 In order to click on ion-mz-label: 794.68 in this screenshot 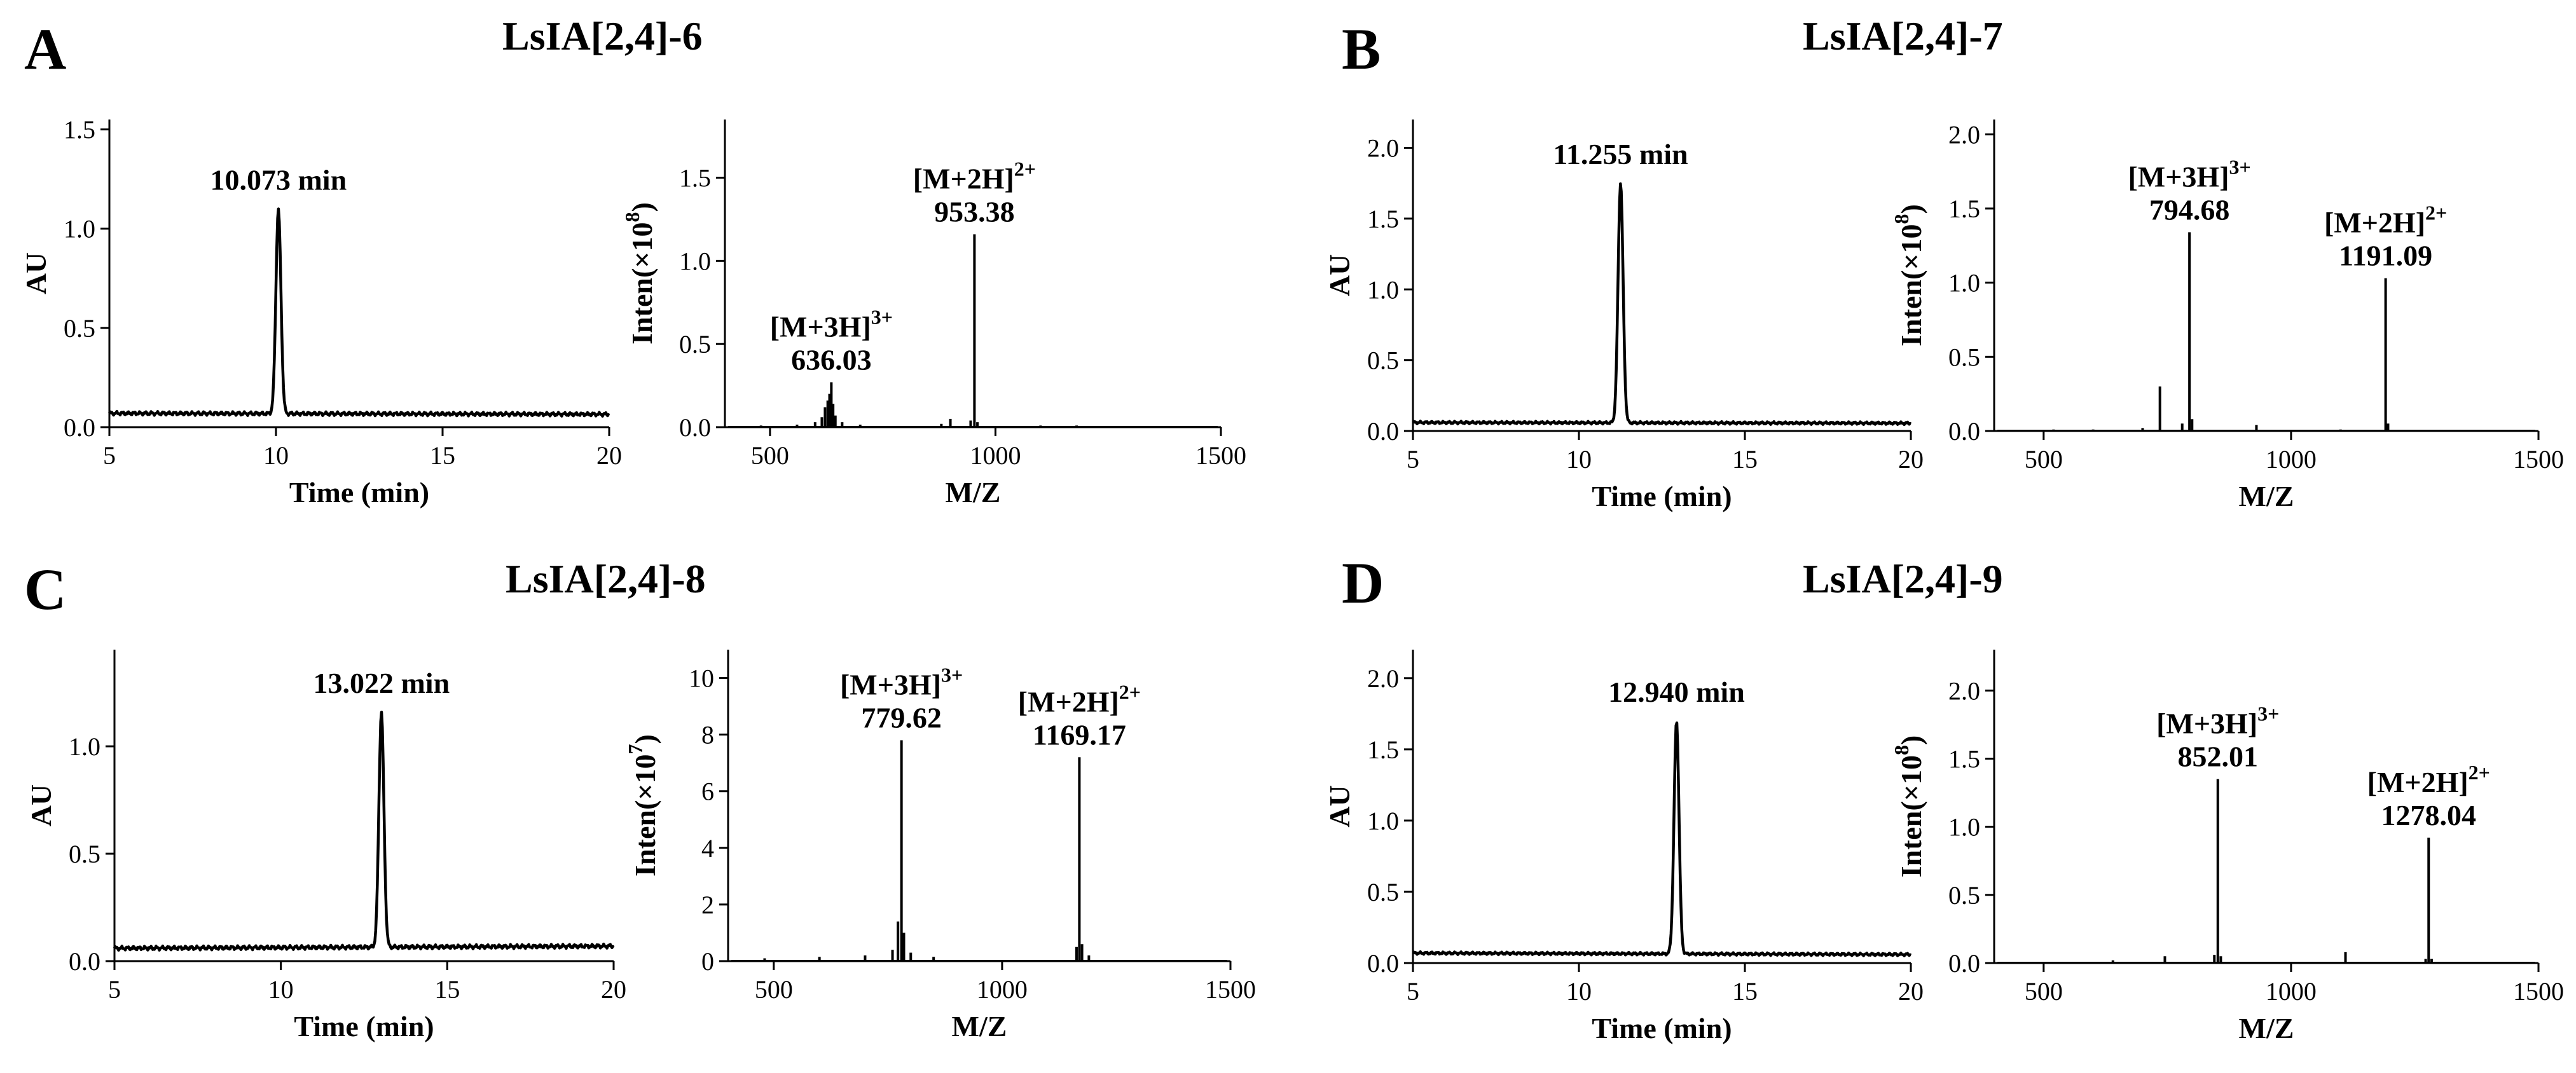, I will do `click(2189, 209)`.